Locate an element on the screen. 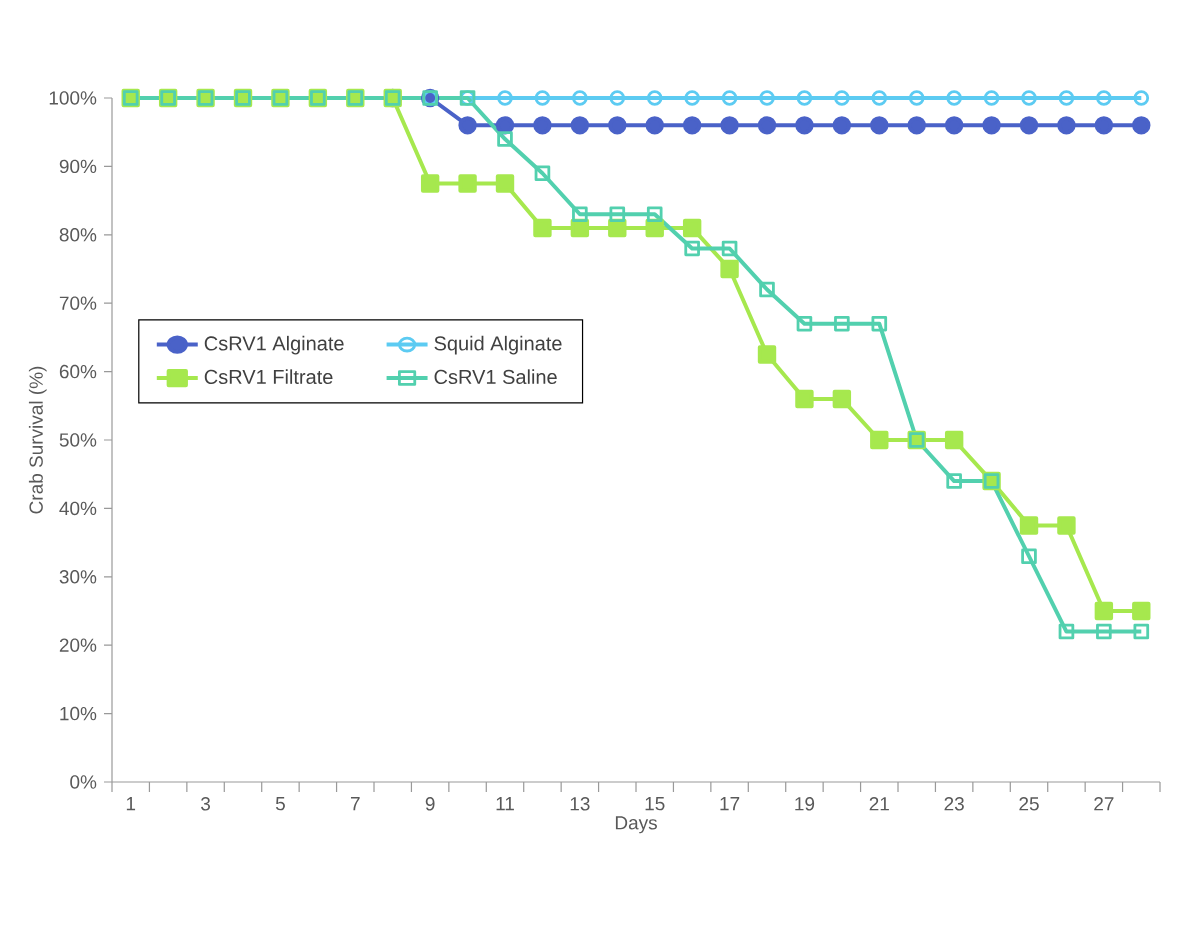  y-axis-title: Crab Survival (%) is located at coordinates (37, 440).